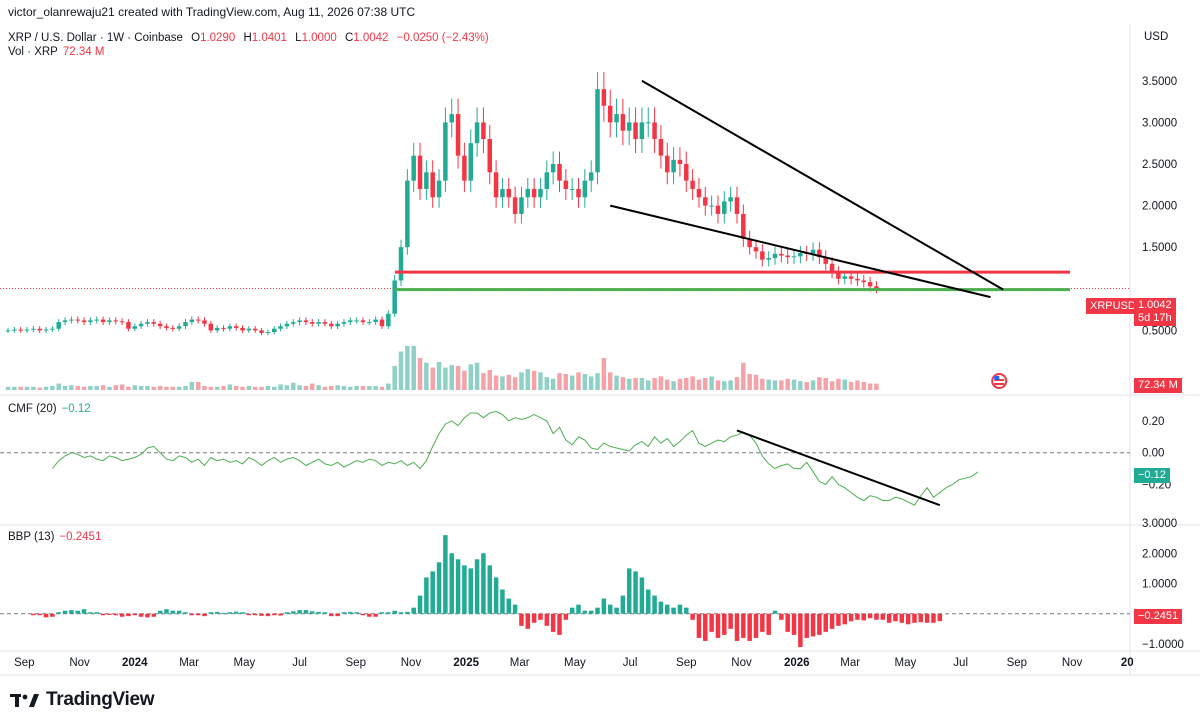  What do you see at coordinates (32, 409) in the screenshot?
I see `cmf-label: CMF (20)` at bounding box center [32, 409].